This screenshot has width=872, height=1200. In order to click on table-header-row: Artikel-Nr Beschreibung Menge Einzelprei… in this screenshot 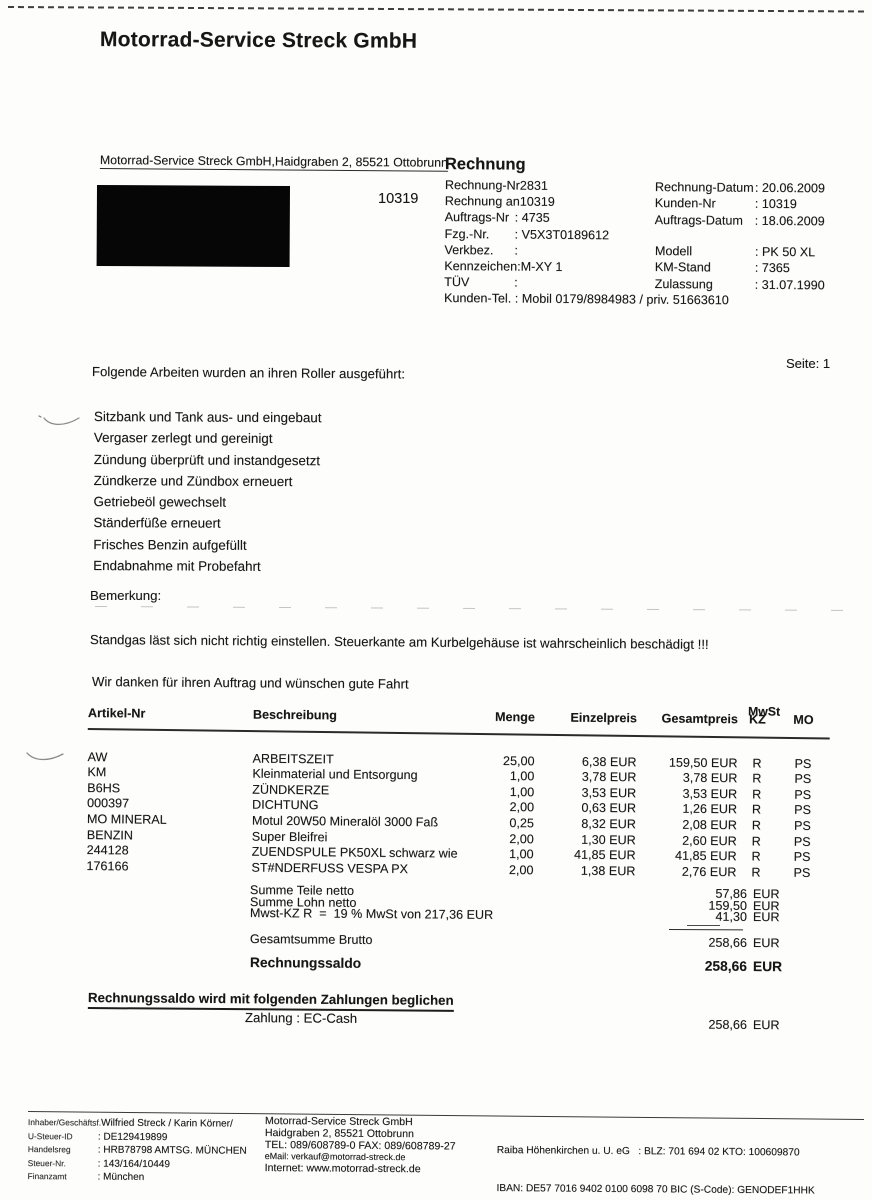, I will do `click(459, 717)`.